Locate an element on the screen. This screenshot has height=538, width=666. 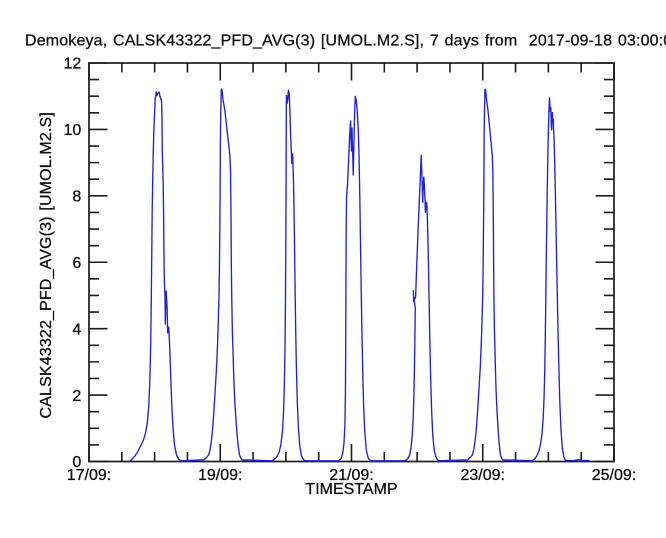
svg-text: 8 is located at coordinates (76, 197).